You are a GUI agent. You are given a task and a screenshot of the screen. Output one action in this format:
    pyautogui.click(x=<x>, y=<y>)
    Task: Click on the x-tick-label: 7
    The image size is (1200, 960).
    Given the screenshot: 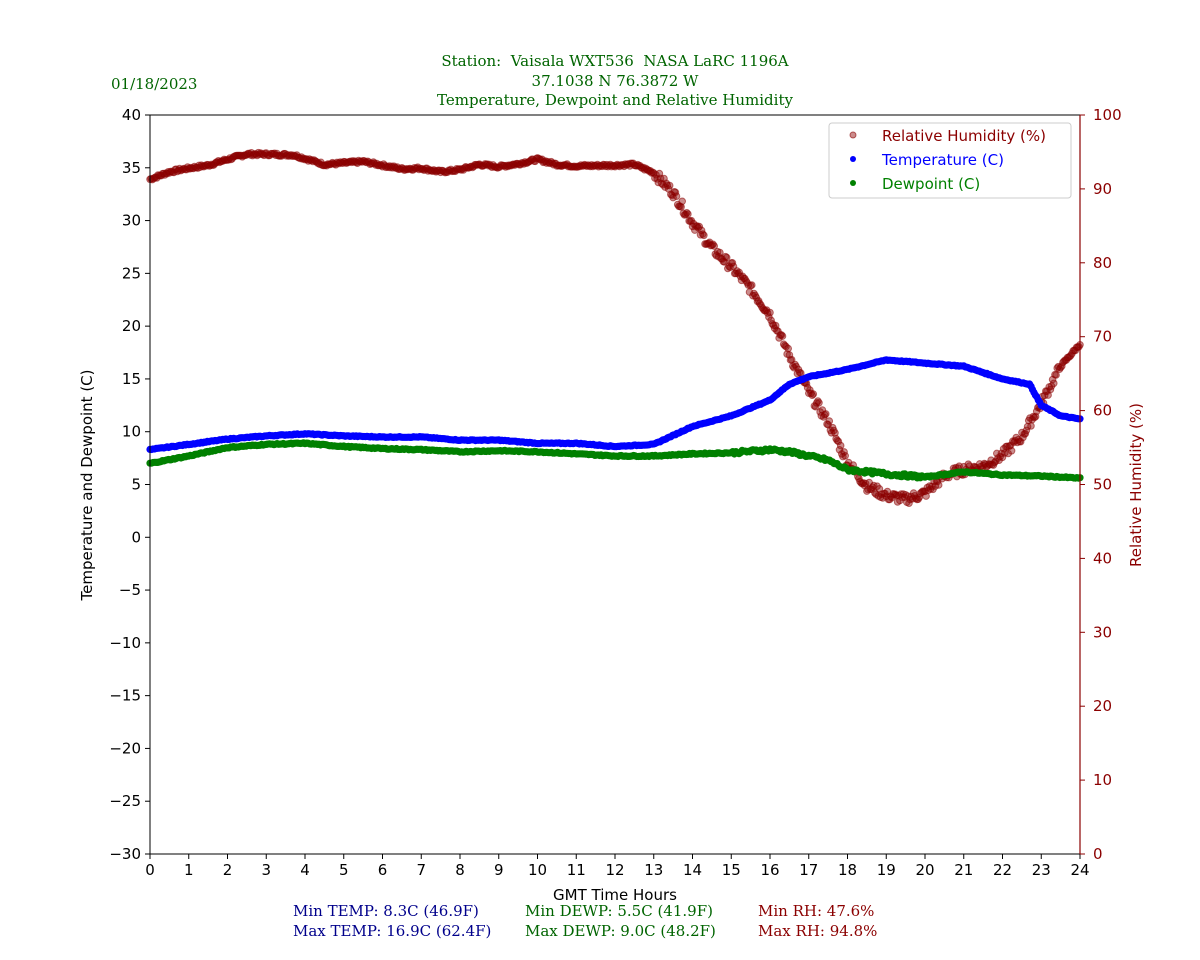 What is the action you would take?
    pyautogui.click(x=421, y=870)
    